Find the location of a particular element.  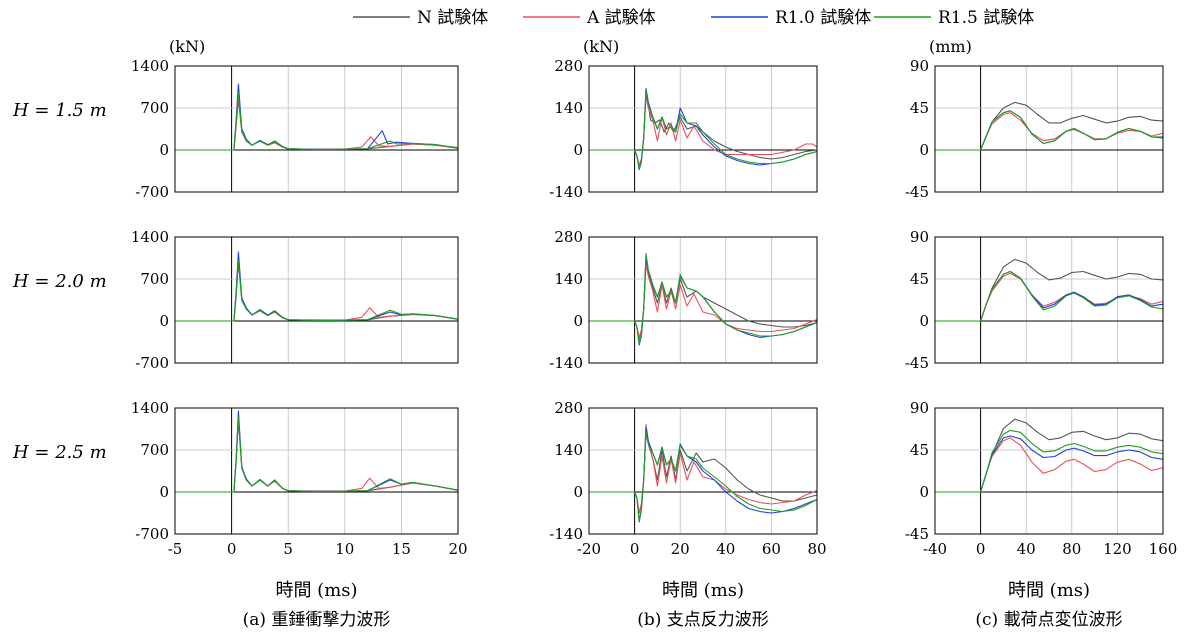

panel-a-2: -700 0 700 1400 is located at coordinates (295, 300).